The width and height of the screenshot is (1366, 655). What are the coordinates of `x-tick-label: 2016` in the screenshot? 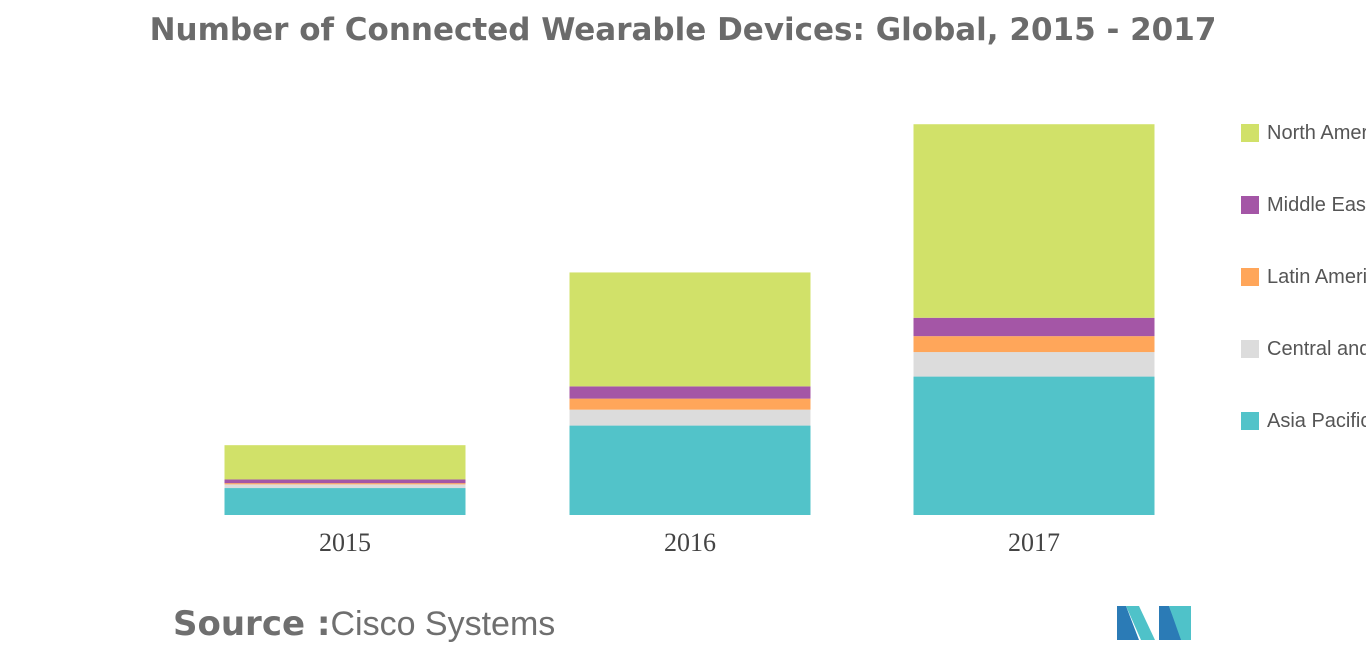 It's located at (690, 542).